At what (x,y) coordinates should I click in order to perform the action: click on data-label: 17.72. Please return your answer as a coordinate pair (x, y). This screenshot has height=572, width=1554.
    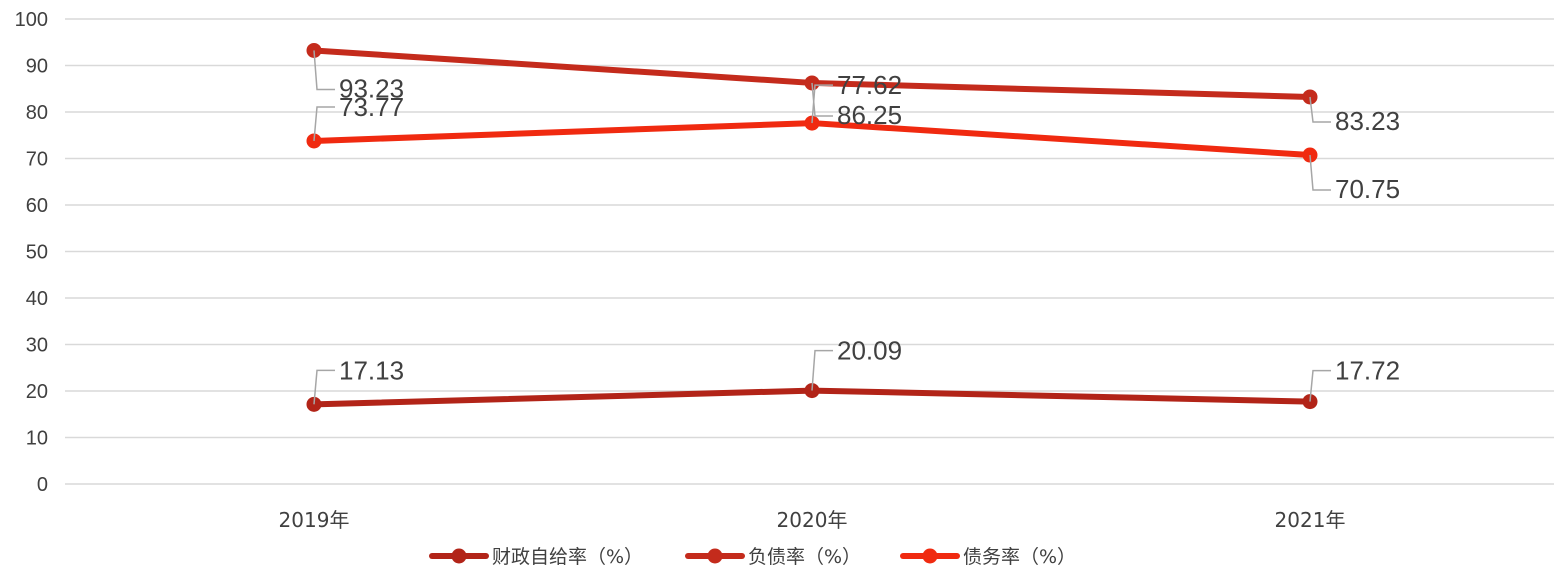
    Looking at the image, I should click on (1367, 371).